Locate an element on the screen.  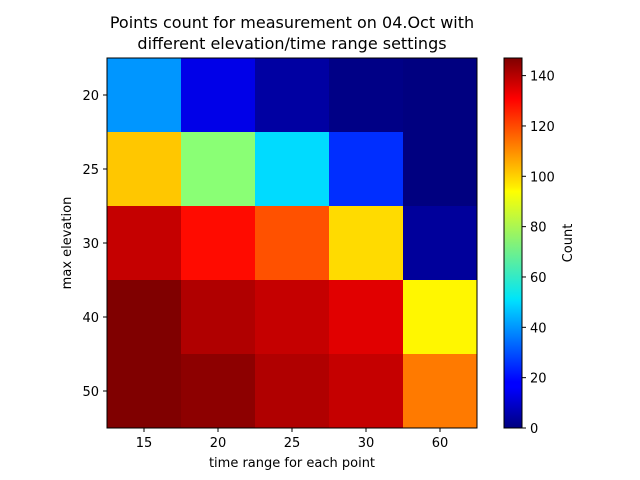
x-tick-label: 20 is located at coordinates (218, 443).